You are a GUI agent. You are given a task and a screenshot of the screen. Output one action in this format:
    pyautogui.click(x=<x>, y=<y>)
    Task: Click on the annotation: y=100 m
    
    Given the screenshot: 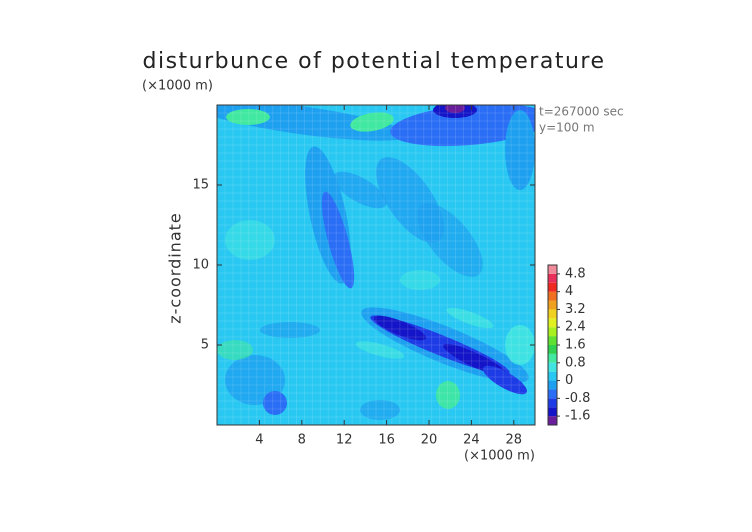 What is the action you would take?
    pyautogui.click(x=567, y=128)
    